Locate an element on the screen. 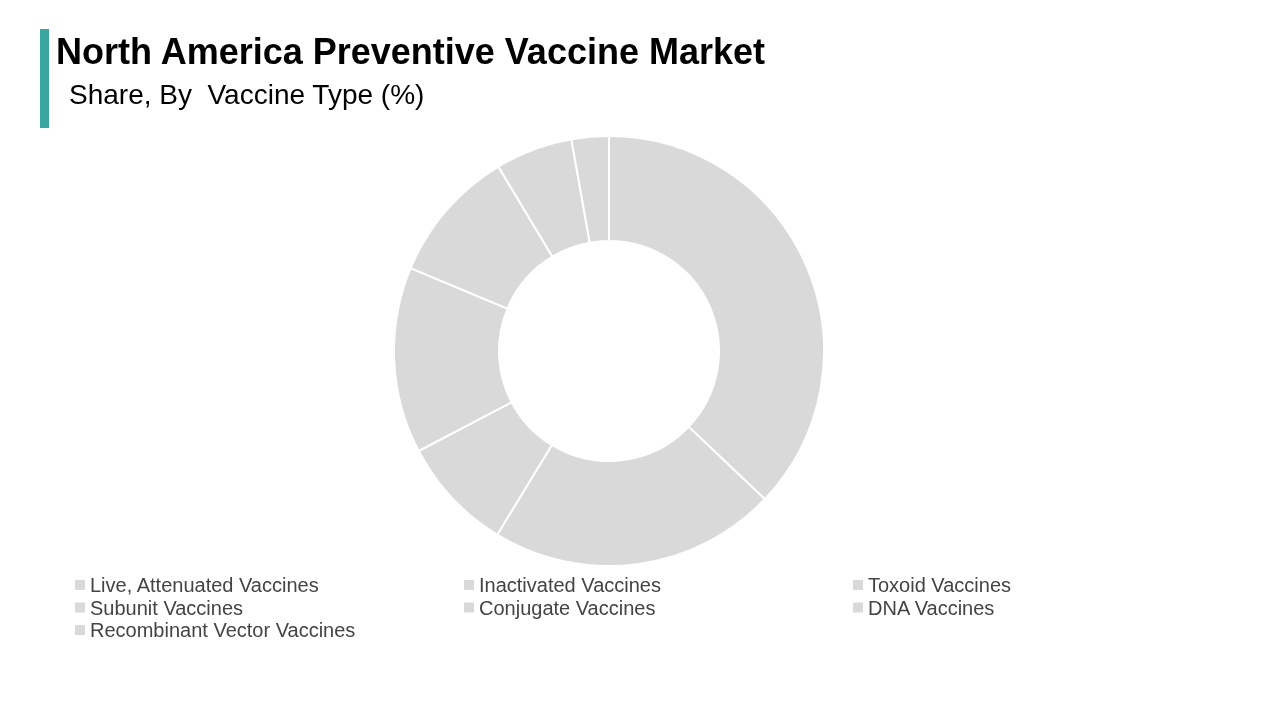 This screenshot has width=1280, height=720. chart-title: North America Preventive Vaccine Market is located at coordinates (411, 51).